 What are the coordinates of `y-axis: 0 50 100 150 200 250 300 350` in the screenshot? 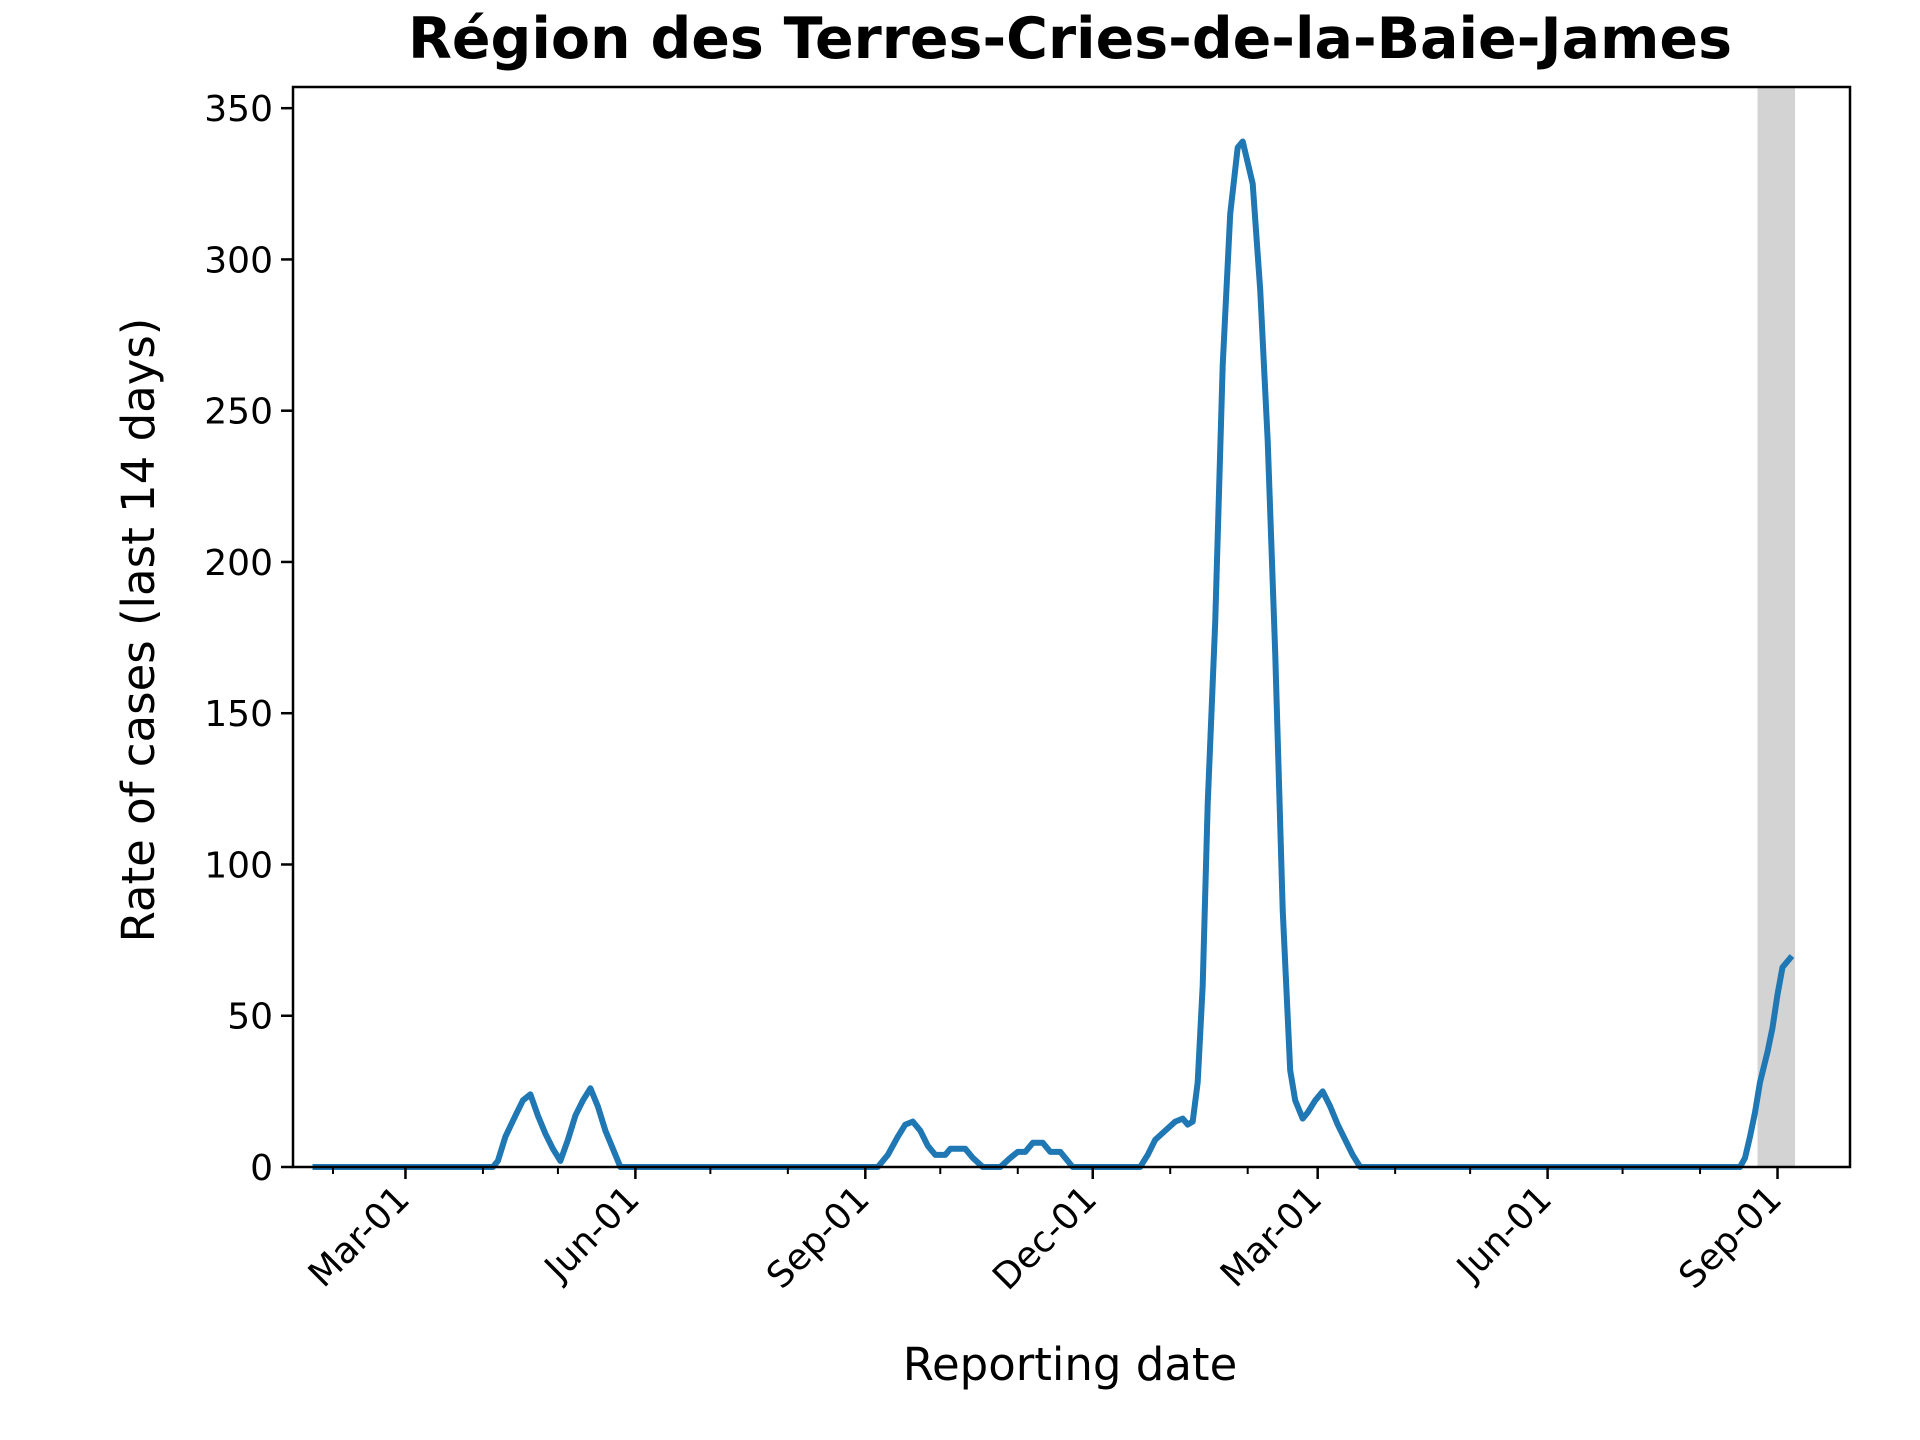 It's located at (248, 639).